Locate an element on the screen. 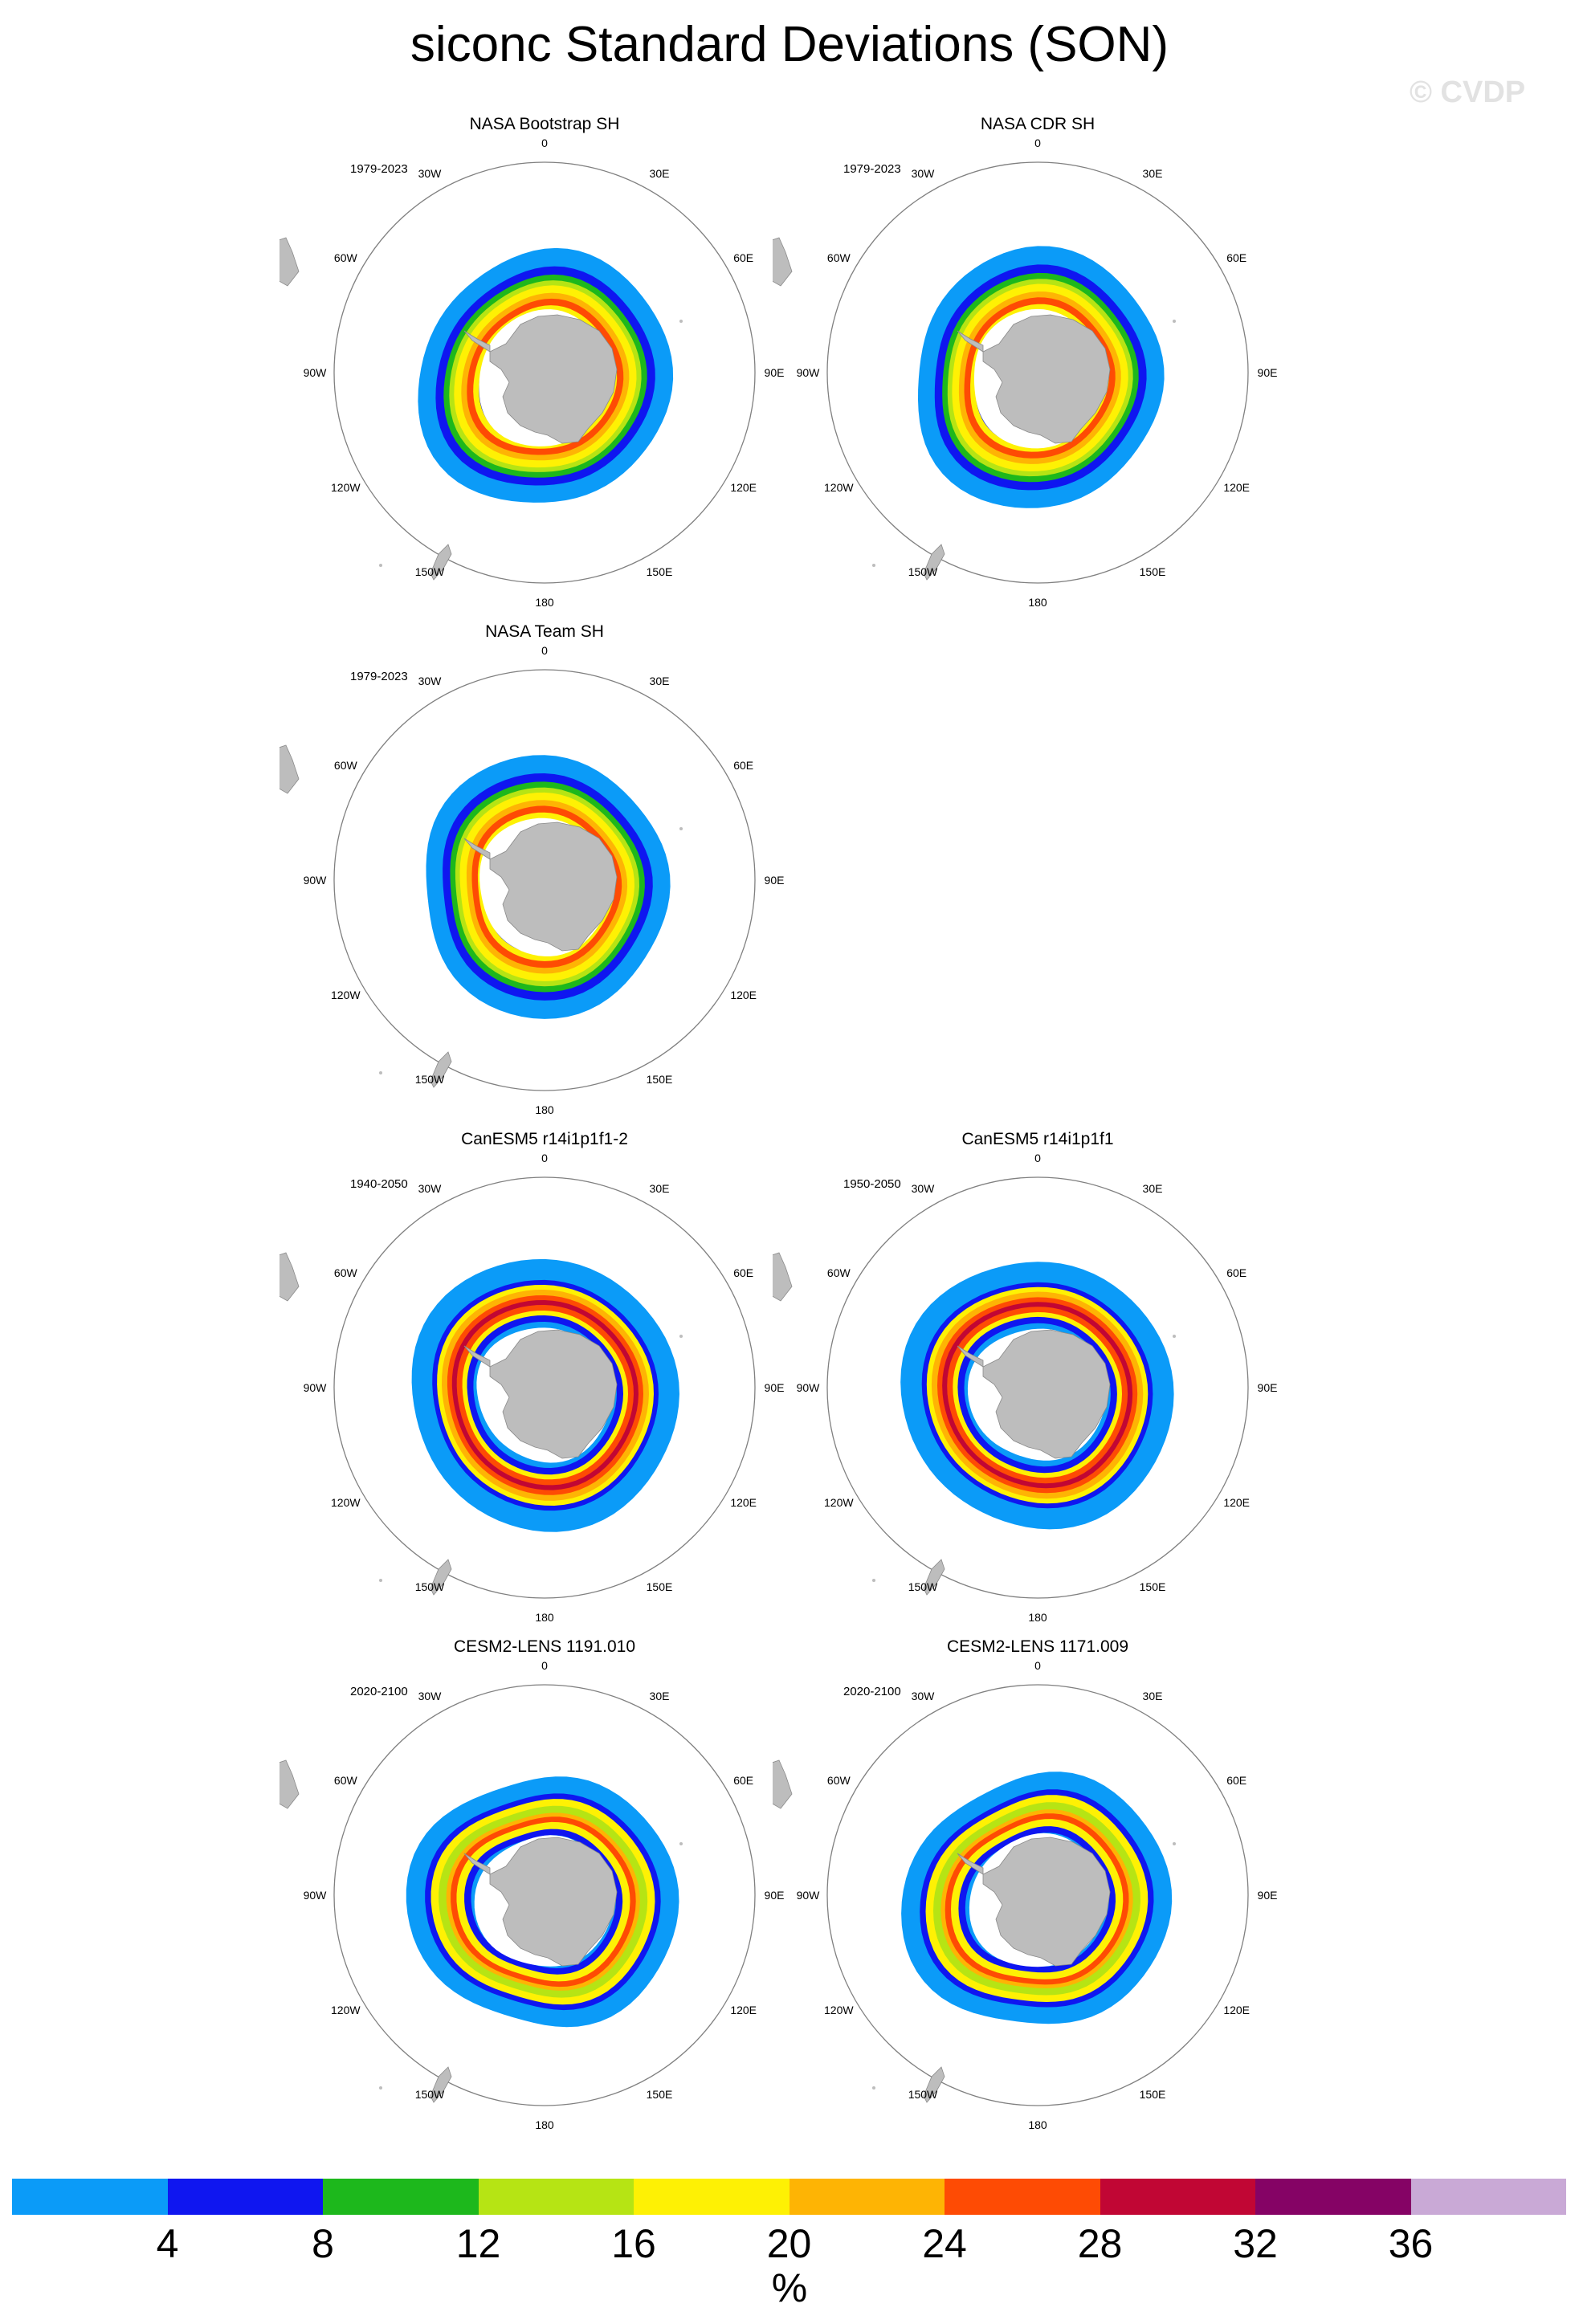  panel-title: NASA CDR SH is located at coordinates (1038, 124).